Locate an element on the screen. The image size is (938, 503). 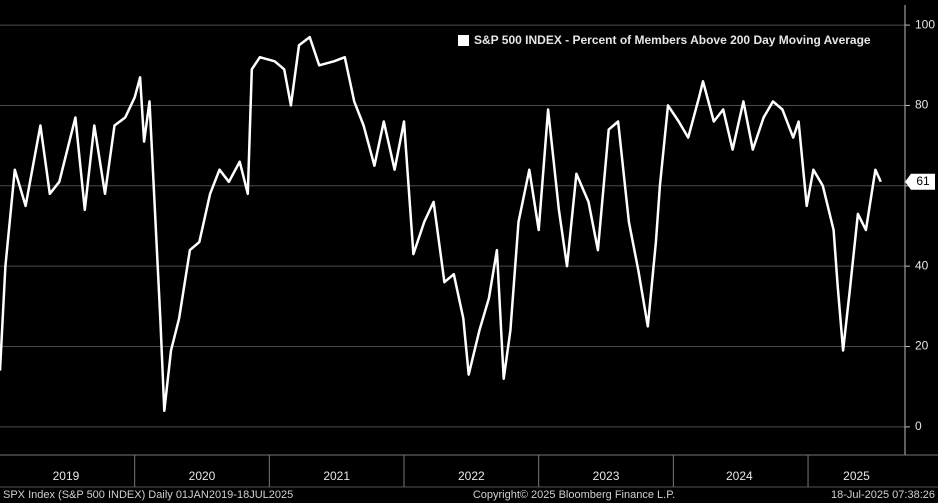
x-tick-label: 2025 is located at coordinates (856, 476).